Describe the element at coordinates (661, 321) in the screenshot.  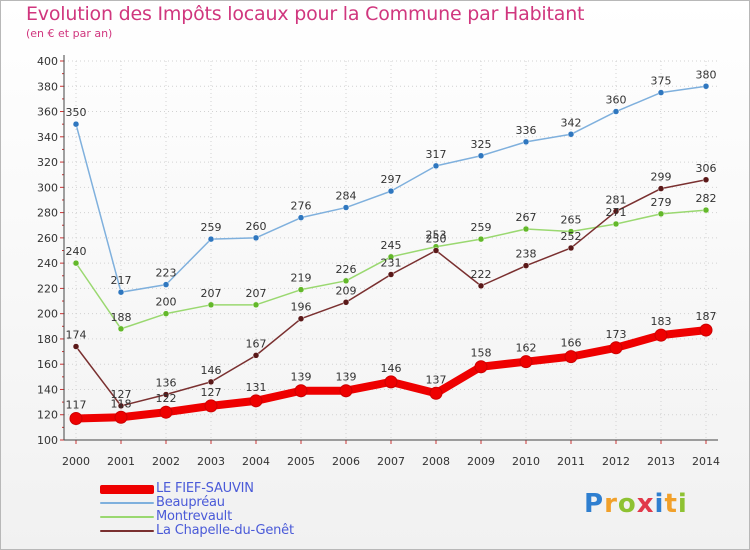
I see `data-label-le-fief-sauvin-2013: 183` at that location.